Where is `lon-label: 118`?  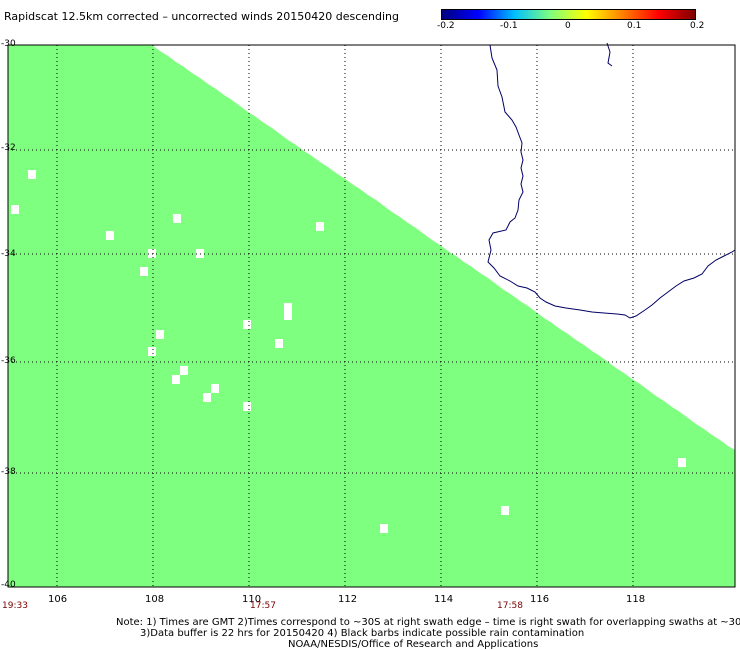
lon-label: 118 is located at coordinates (636, 599).